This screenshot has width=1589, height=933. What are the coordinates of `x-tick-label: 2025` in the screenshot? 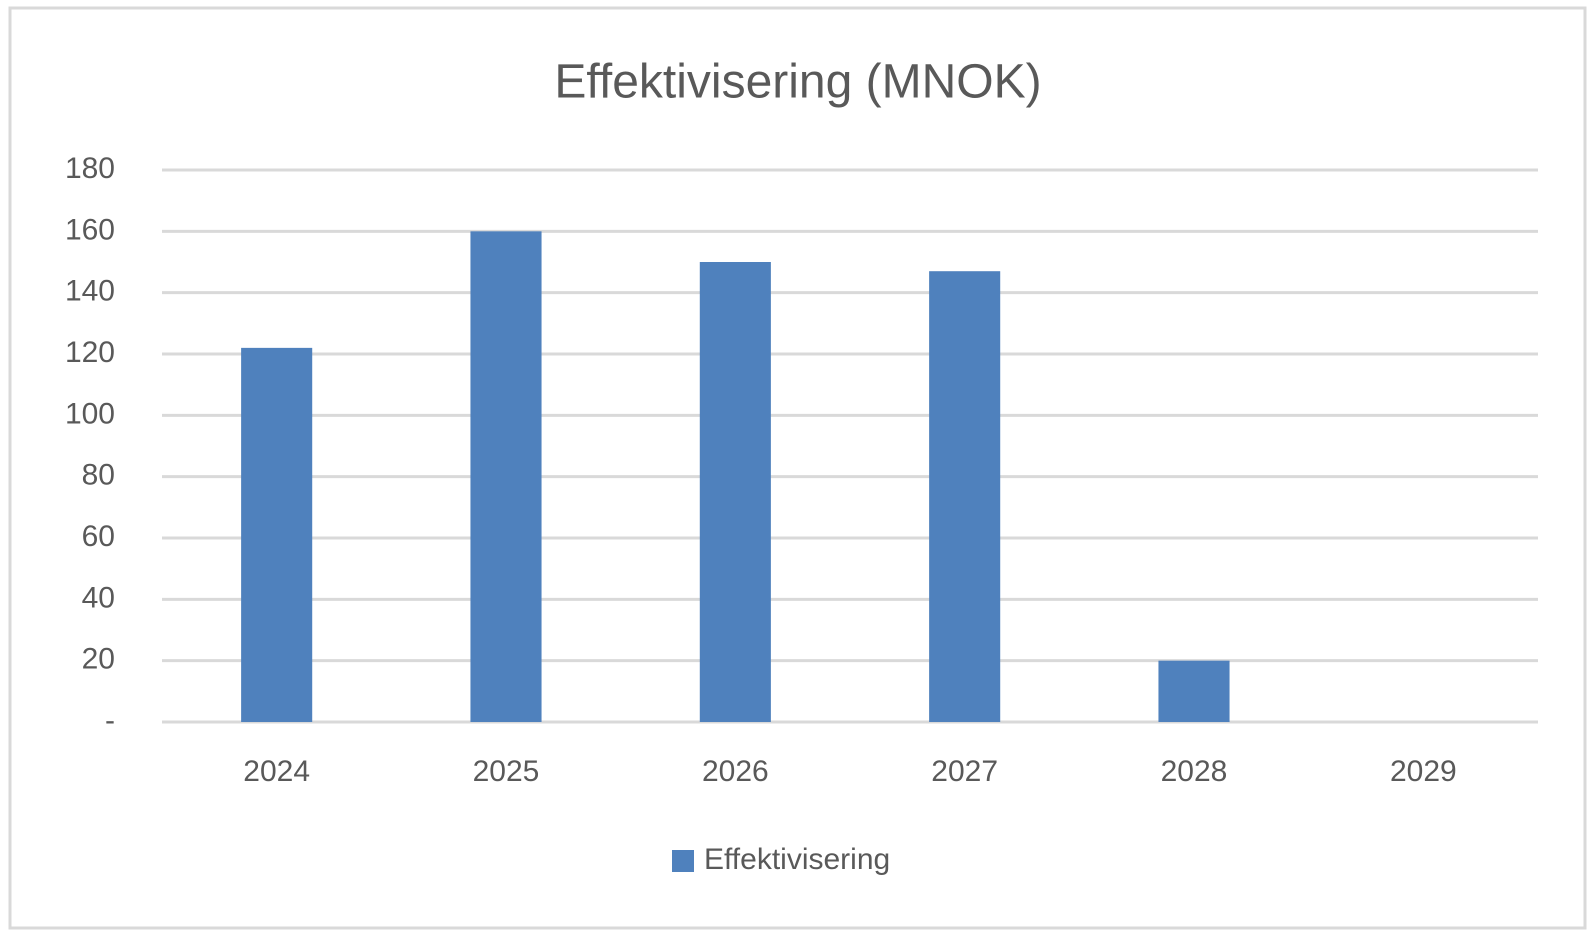 It's located at (506, 771).